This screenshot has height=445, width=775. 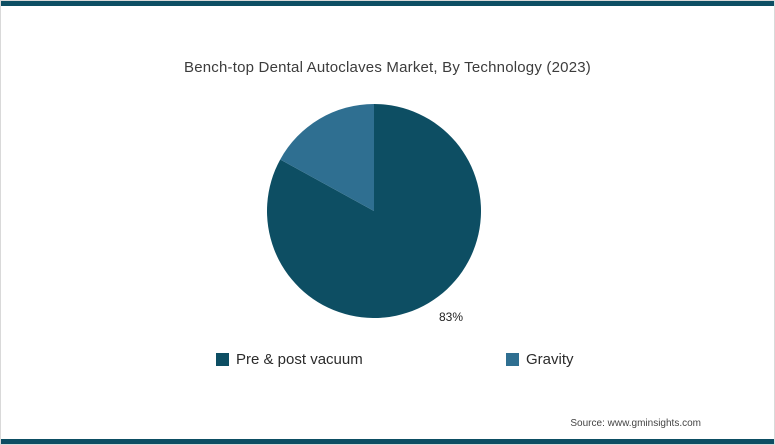 What do you see at coordinates (299, 359) in the screenshot?
I see `legend-label-pre-post-vacuum: Pre & post vacuum` at bounding box center [299, 359].